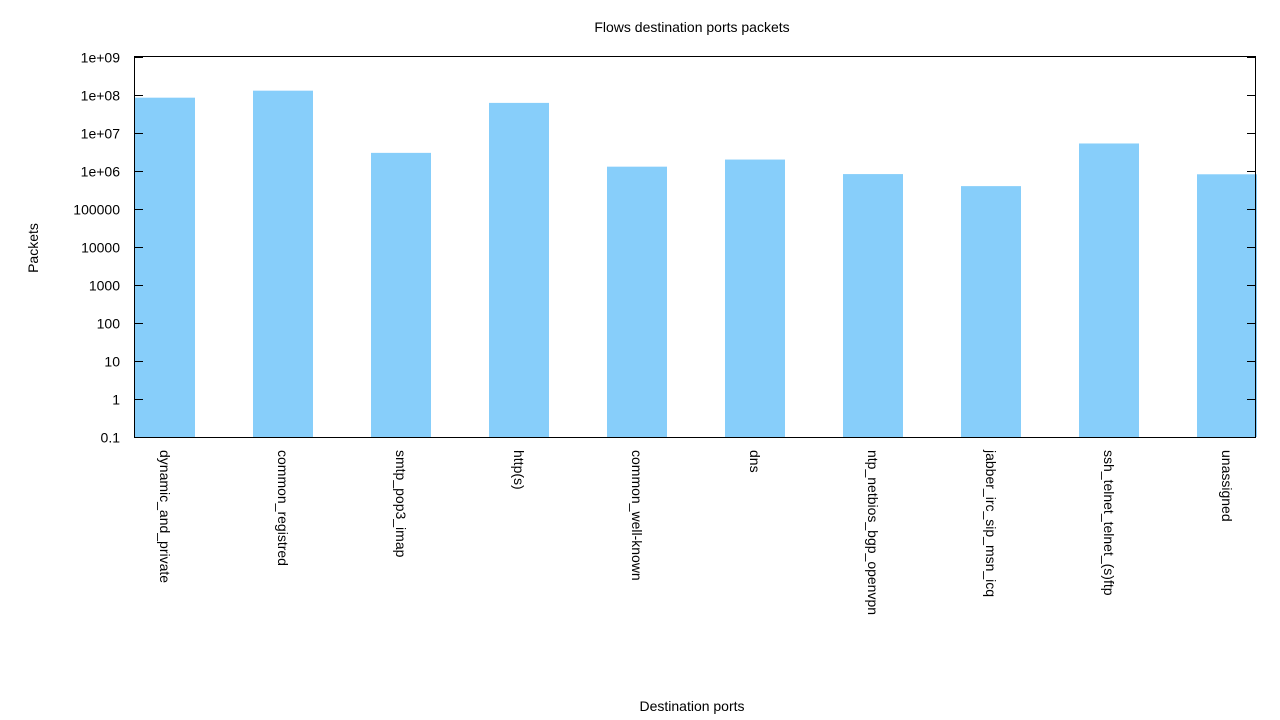 This screenshot has height=720, width=1280. Describe the element at coordinates (637, 301) in the screenshot. I see `bar-common-well-known` at that location.